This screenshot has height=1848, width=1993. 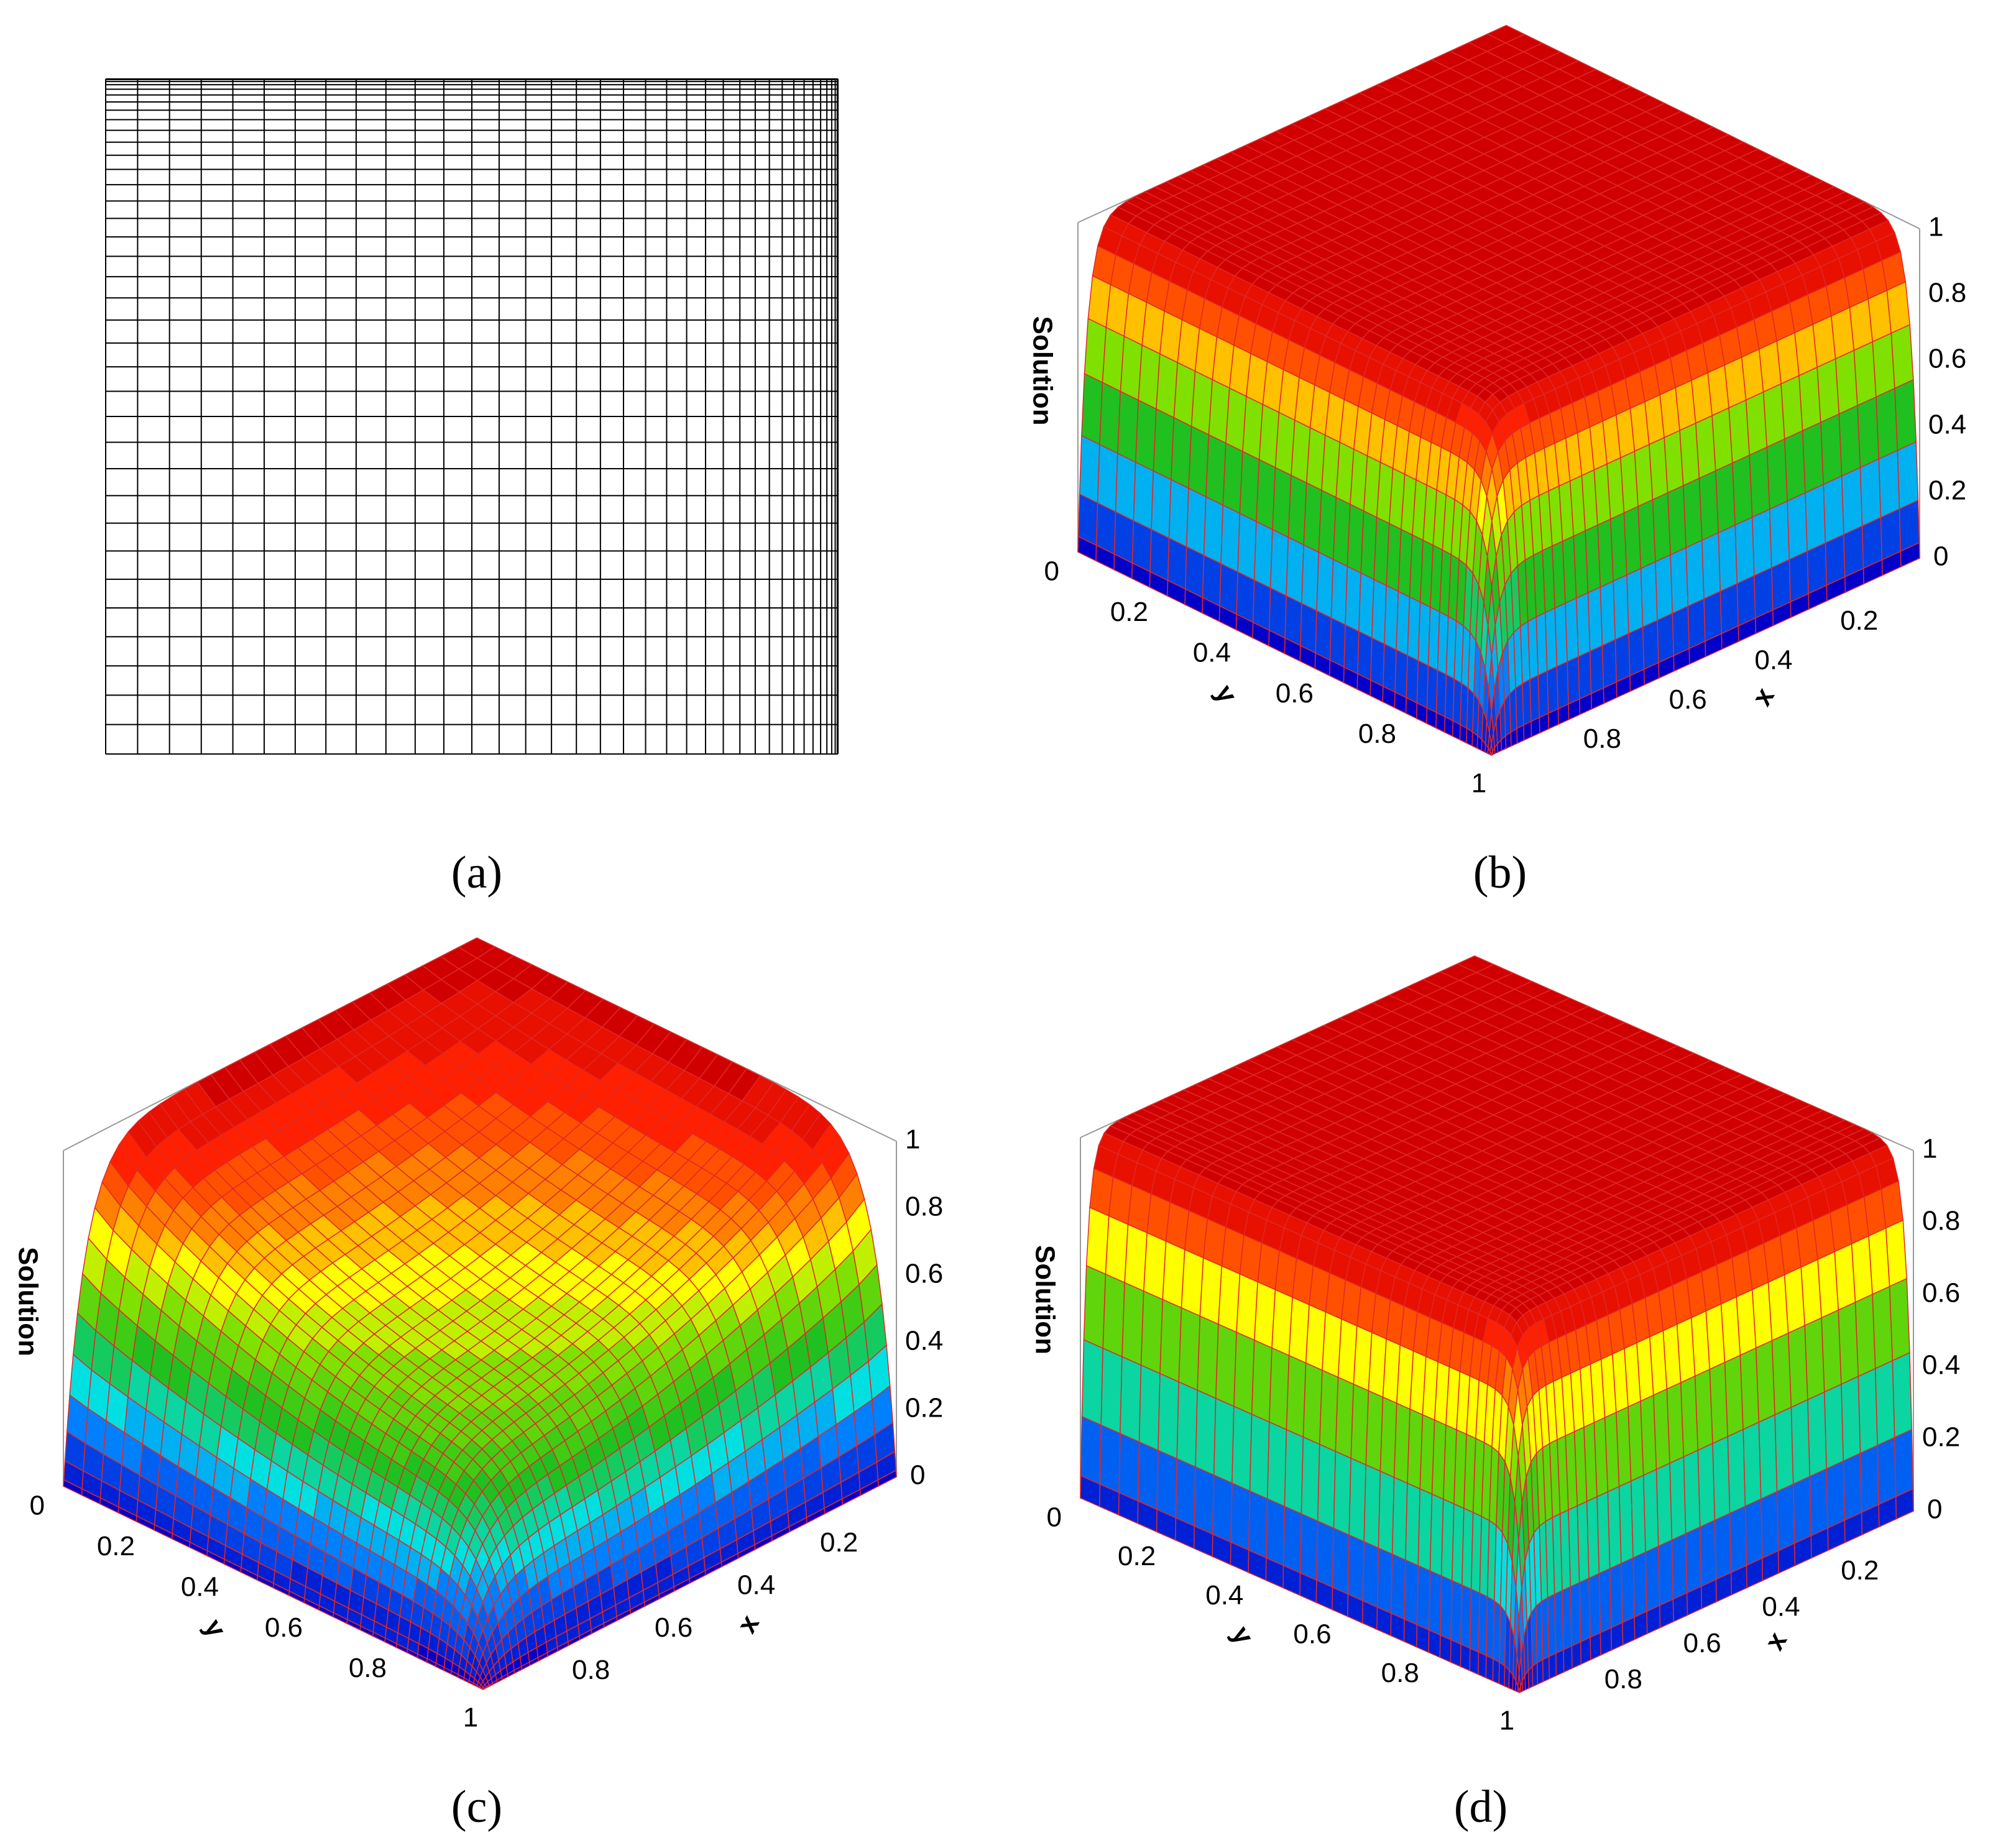 I want to click on z-axis-label: Solution, so click(x=1045, y=1299).